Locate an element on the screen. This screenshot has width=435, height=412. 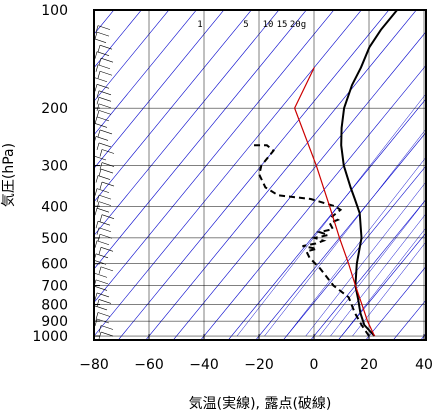
mixing-ratio-label: 10 is located at coordinates (268, 25).